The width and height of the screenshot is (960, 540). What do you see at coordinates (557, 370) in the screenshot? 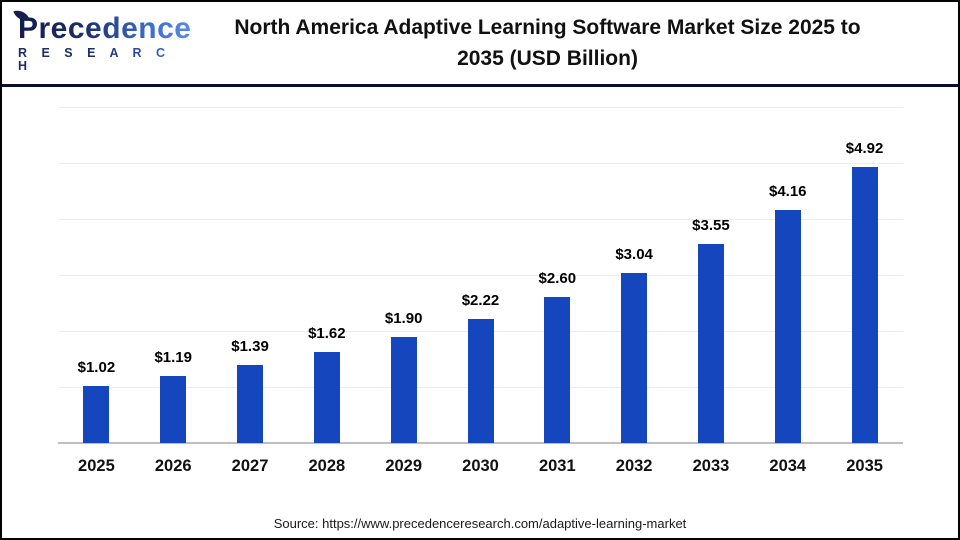
I see `bar-2031` at bounding box center [557, 370].